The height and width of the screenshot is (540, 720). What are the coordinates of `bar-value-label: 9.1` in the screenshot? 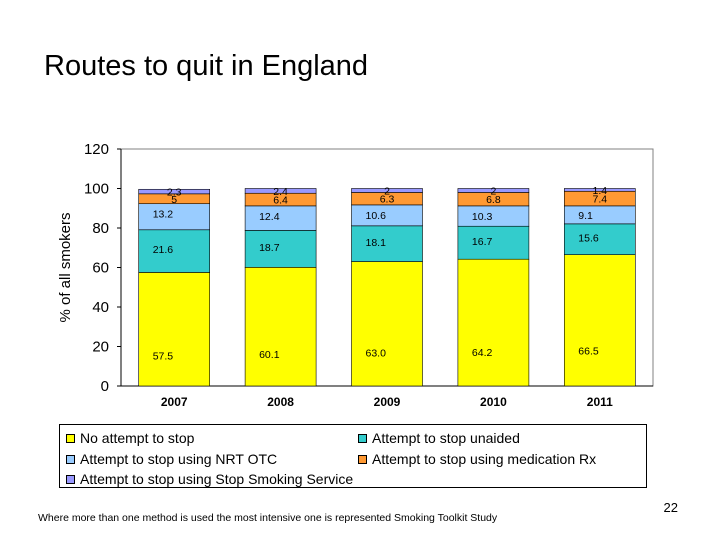 It's located at (585, 216).